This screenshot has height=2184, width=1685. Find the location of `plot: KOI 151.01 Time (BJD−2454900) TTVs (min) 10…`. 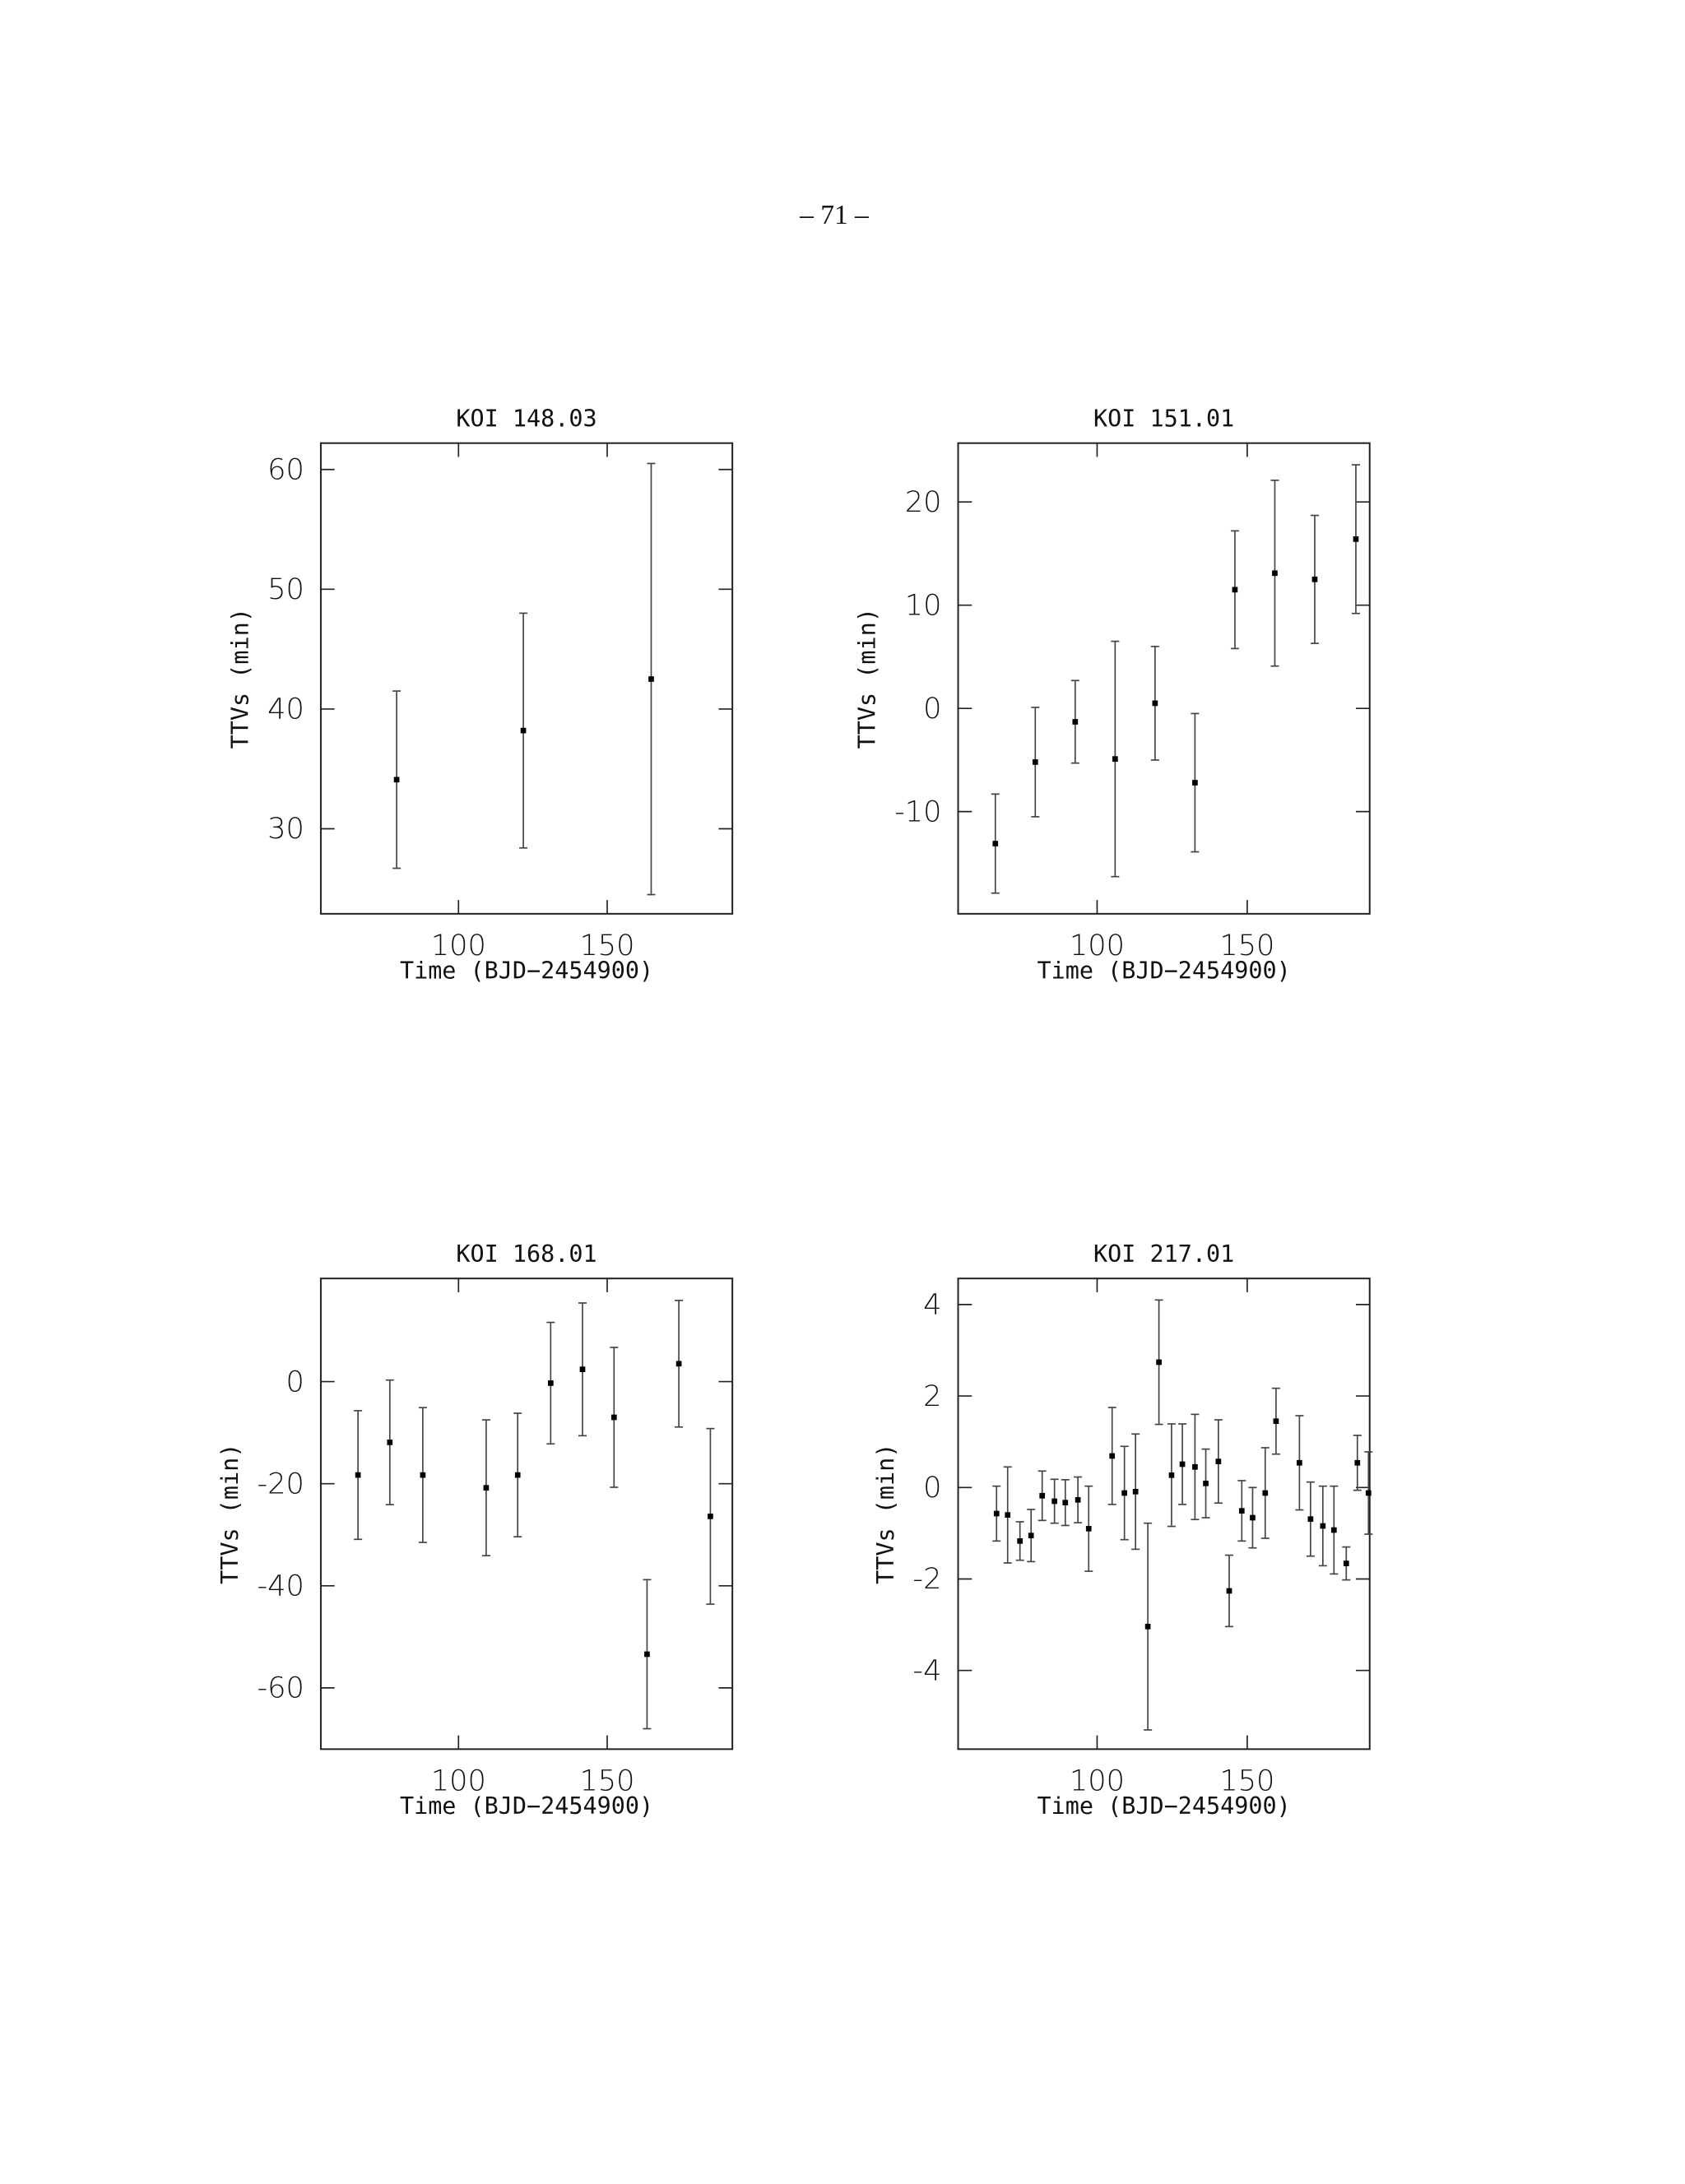

plot: KOI 151.01 Time (BJD−2454900) TTVs (min) 10… is located at coordinates (1112, 695).